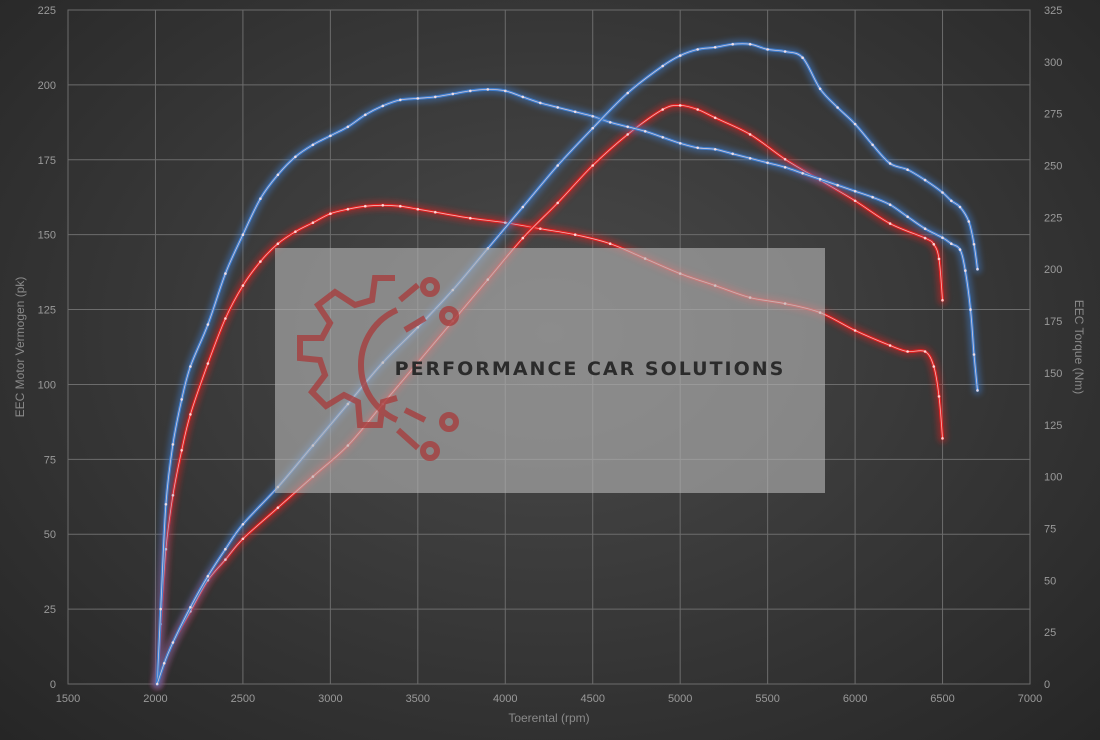 The image size is (1100, 740). I want to click on y-right-tick-label: 50, so click(1050, 581).